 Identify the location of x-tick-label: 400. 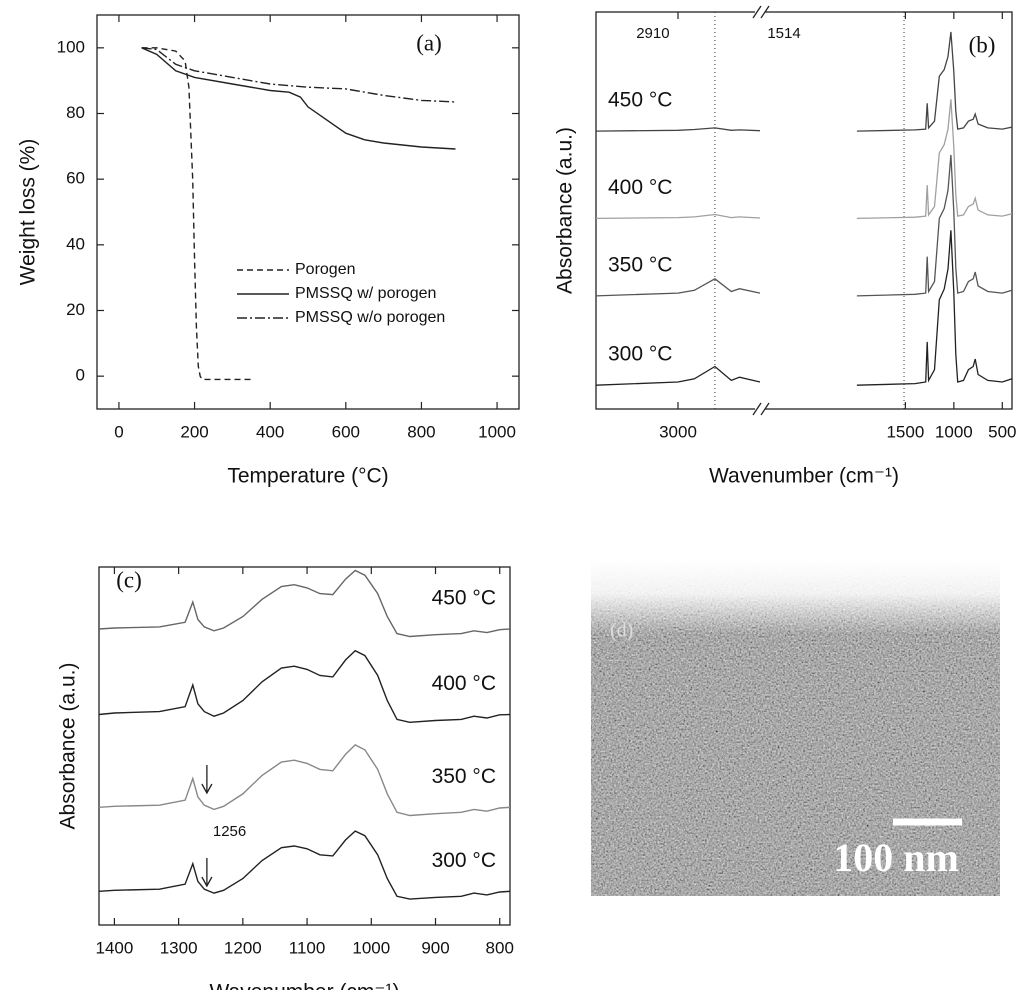
(270, 431).